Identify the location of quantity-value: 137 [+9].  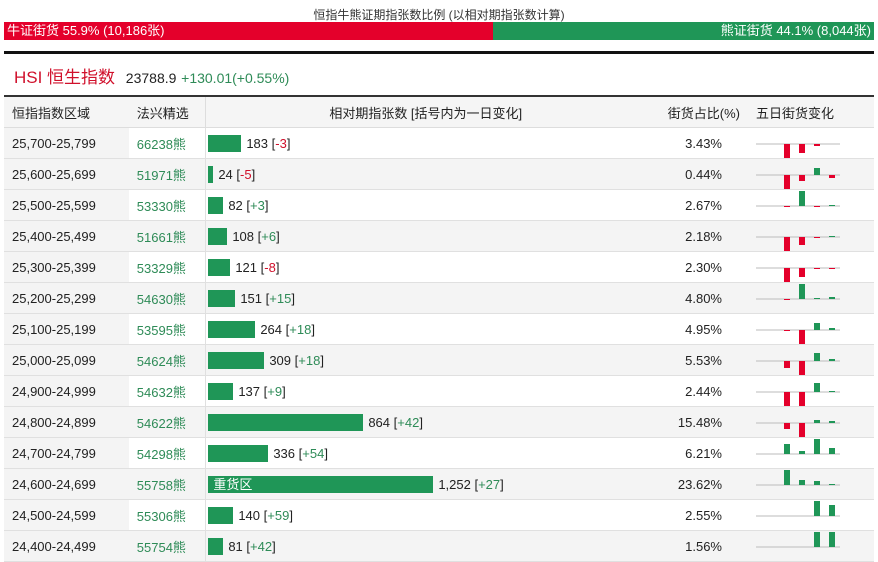
(262, 391).